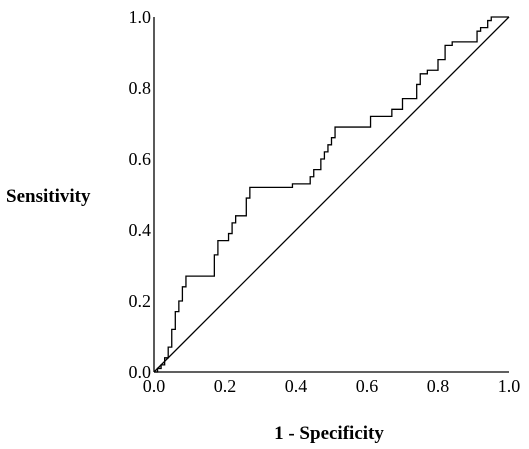  What do you see at coordinates (509, 386) in the screenshot?
I see `x-tick-label: 1.0` at bounding box center [509, 386].